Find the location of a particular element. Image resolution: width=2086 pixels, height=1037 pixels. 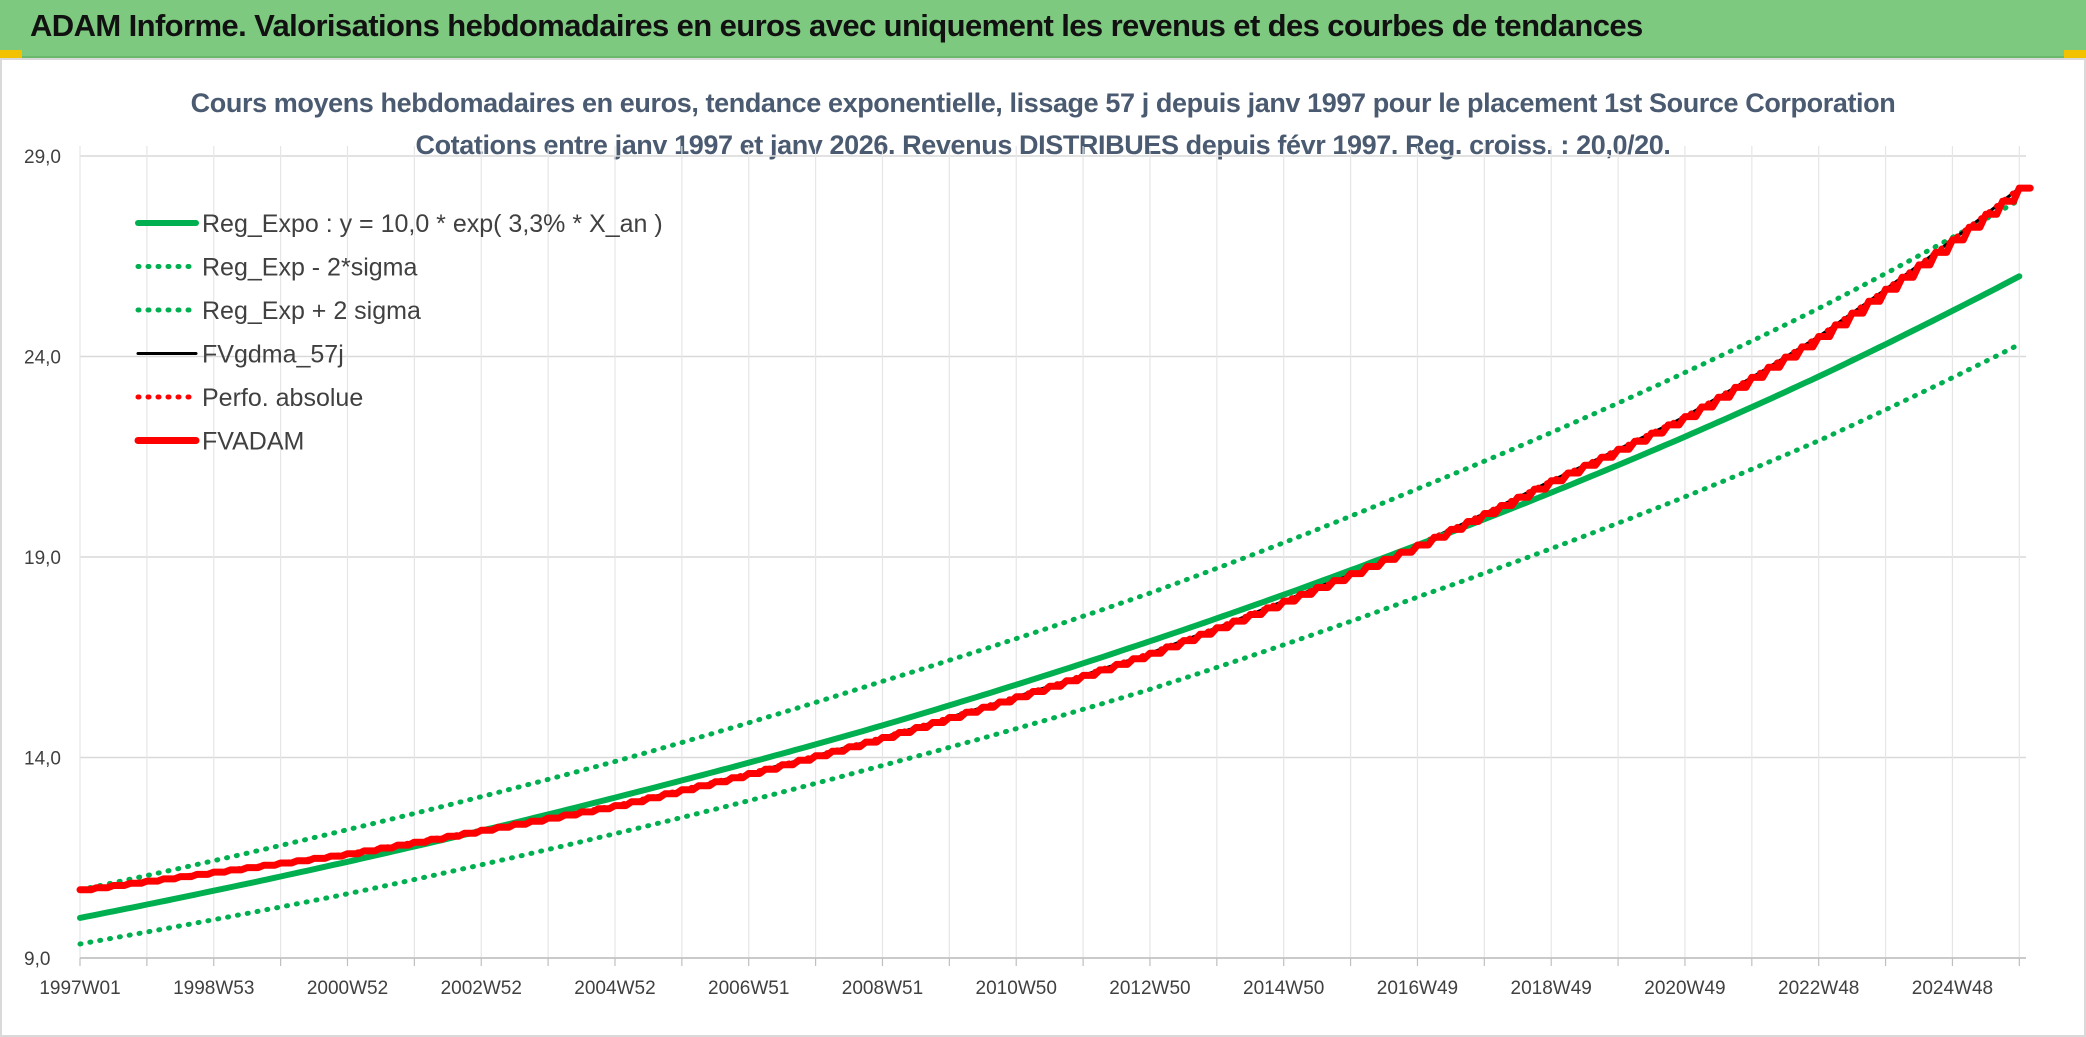

x-tick-label: 1997W01 is located at coordinates (79, 988).